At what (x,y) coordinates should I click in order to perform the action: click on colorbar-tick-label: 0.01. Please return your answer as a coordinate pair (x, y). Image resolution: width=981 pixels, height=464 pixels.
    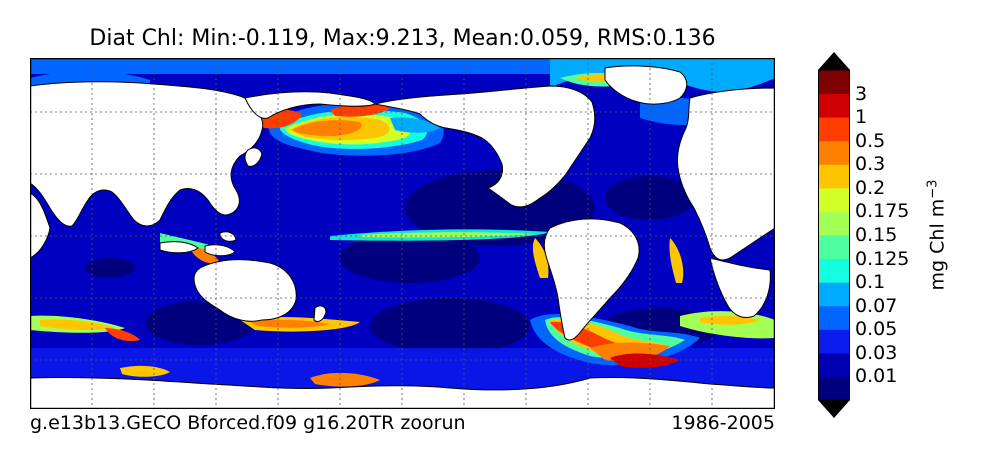
    Looking at the image, I should click on (876, 376).